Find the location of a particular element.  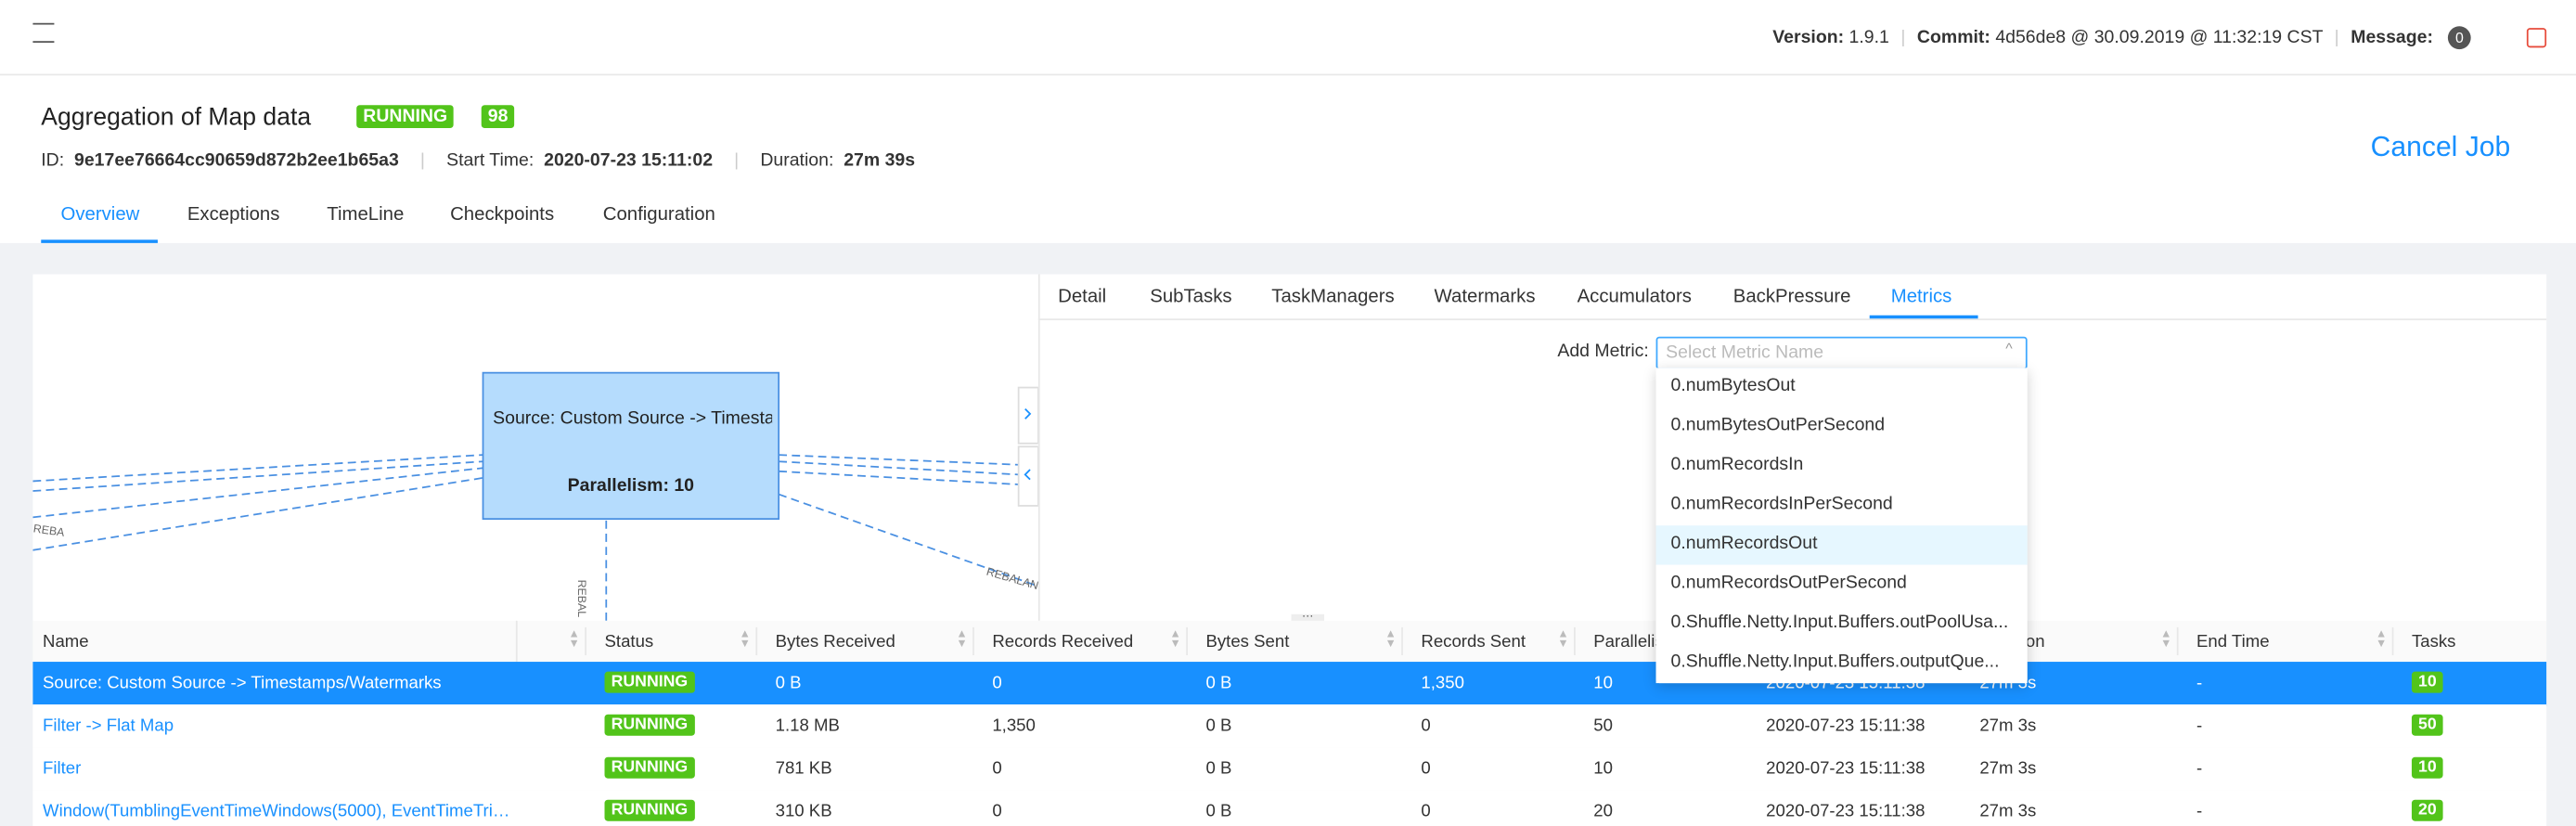

commit: 4d56de8 @ 30.09.2019 @ 11:32:19 CST is located at coordinates (2159, 38).